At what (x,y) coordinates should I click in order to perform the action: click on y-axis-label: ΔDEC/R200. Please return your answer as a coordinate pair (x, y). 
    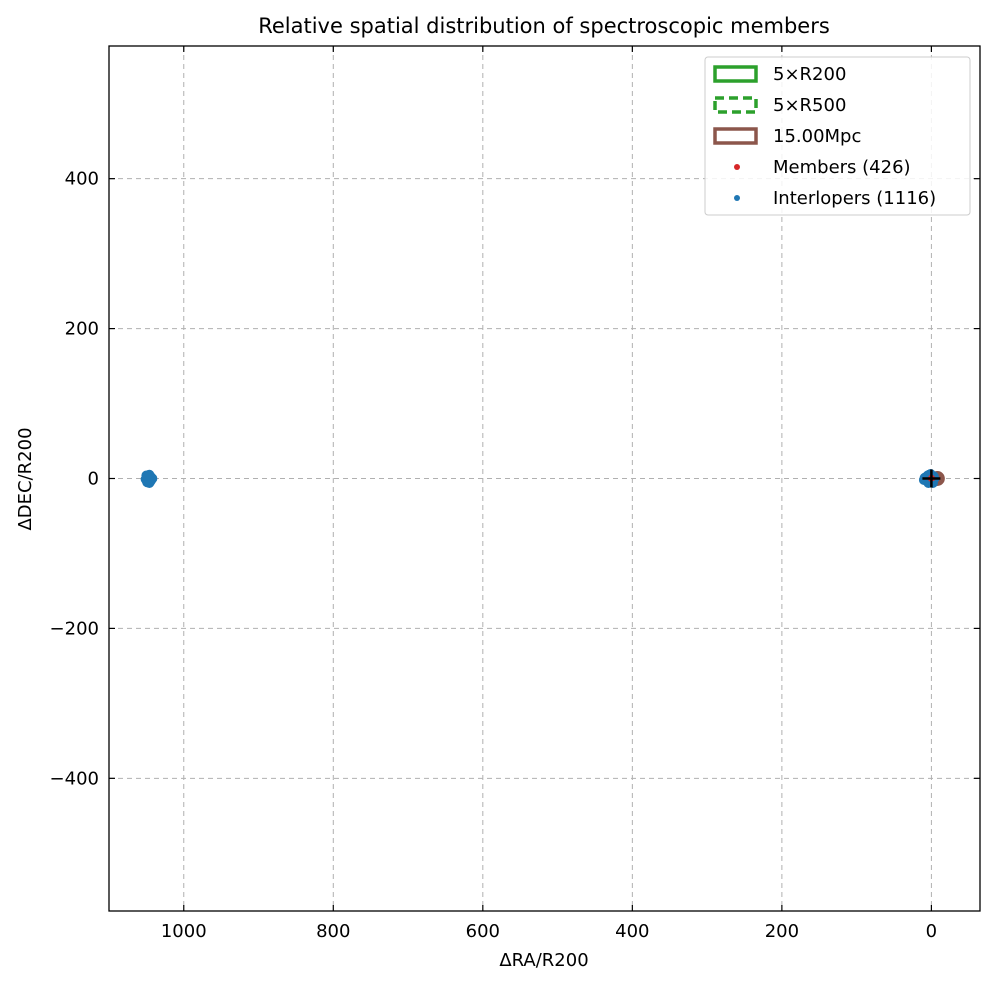
    Looking at the image, I should click on (25, 478).